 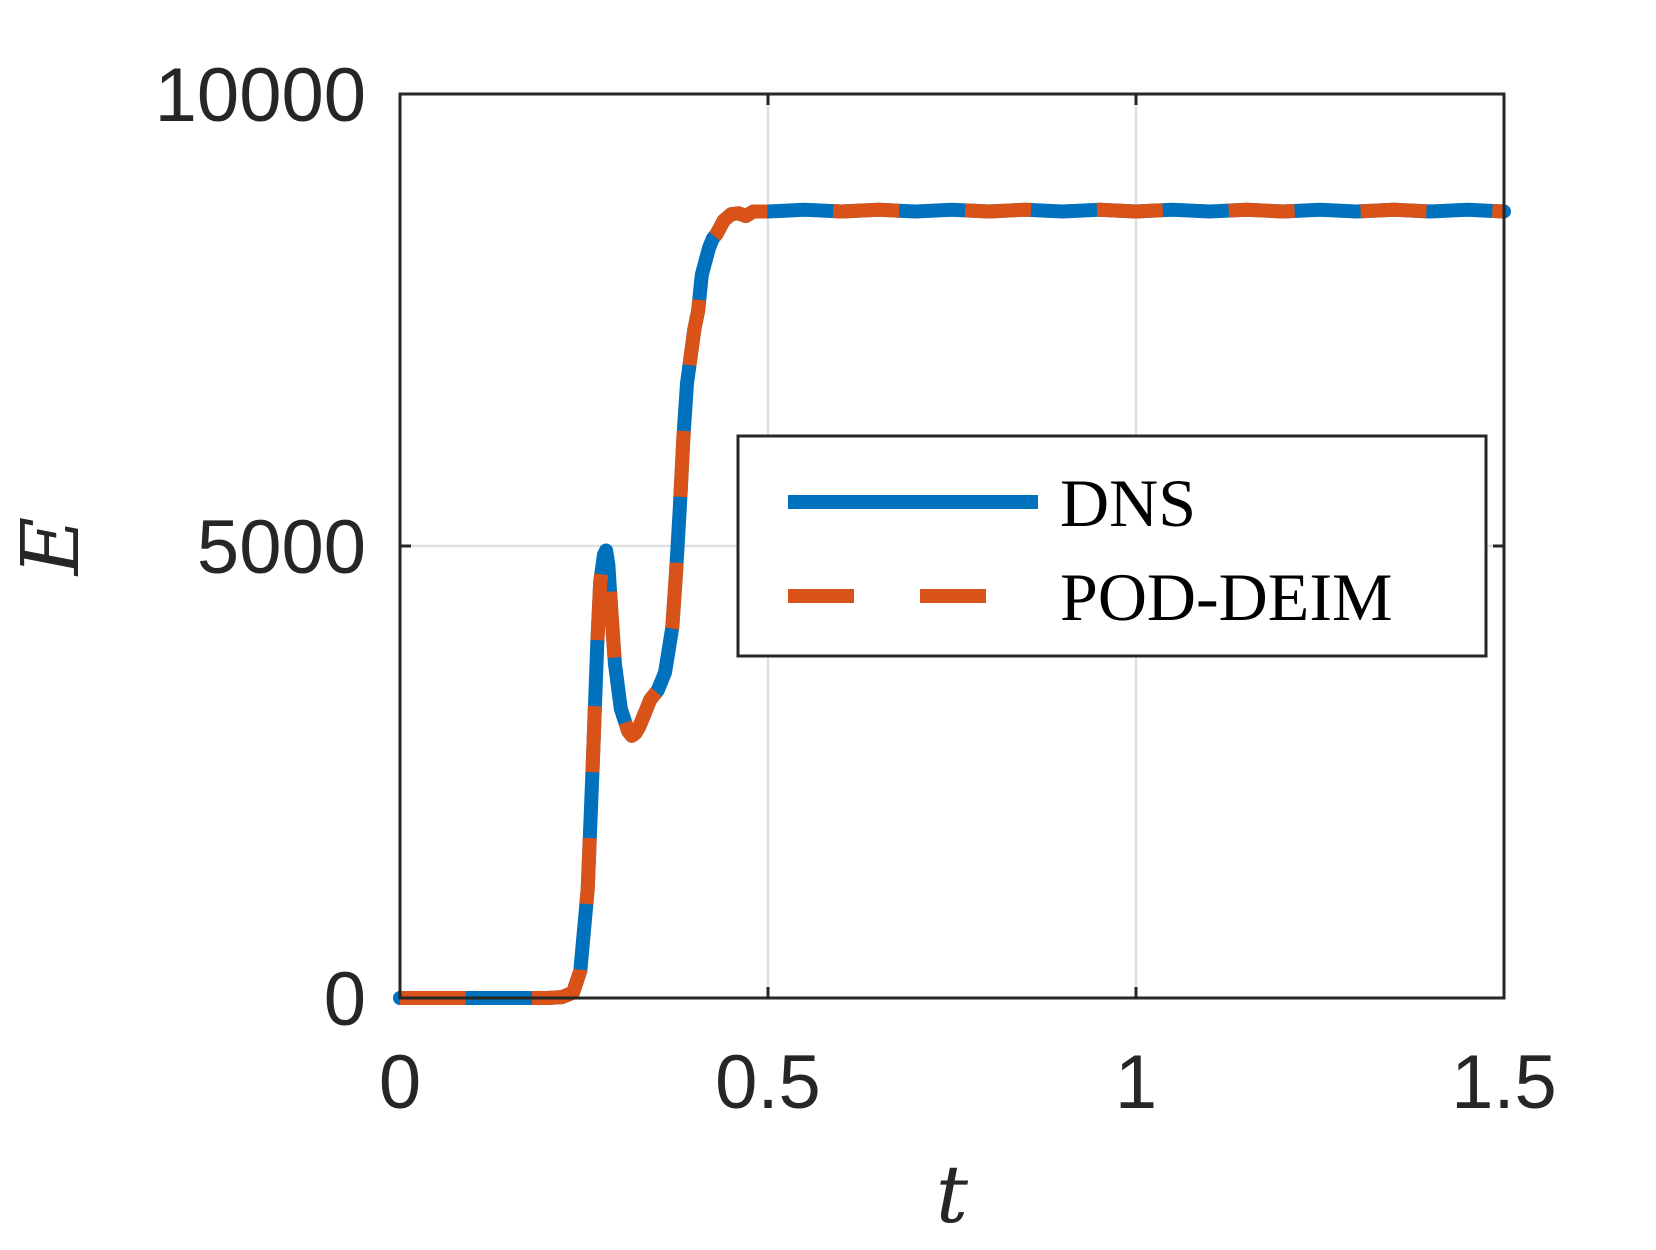 I want to click on y-tick-label: 5000, so click(x=281, y=547).